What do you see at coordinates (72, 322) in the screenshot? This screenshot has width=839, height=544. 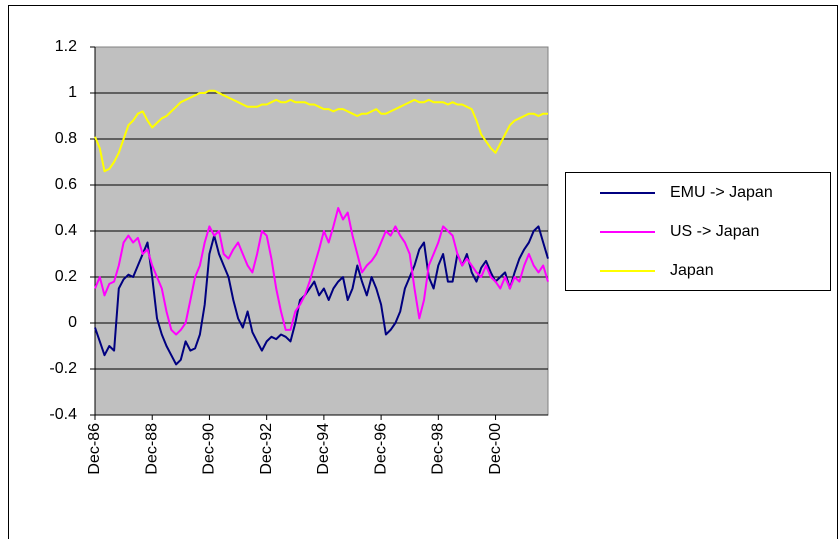 I see `y-tick-label: 0` at bounding box center [72, 322].